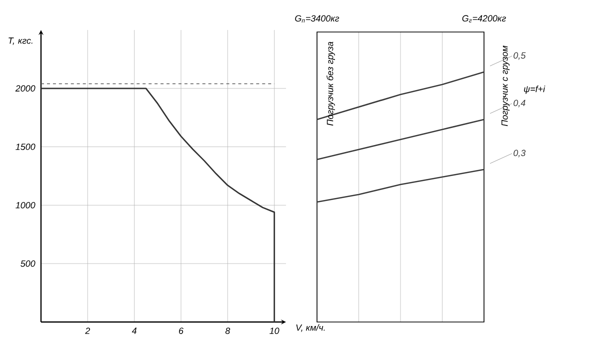 Image resolution: width=595 pixels, height=354 pixels. Describe the element at coordinates (535, 90) in the screenshot. I see `legend-title: ψ=f+i` at that location.